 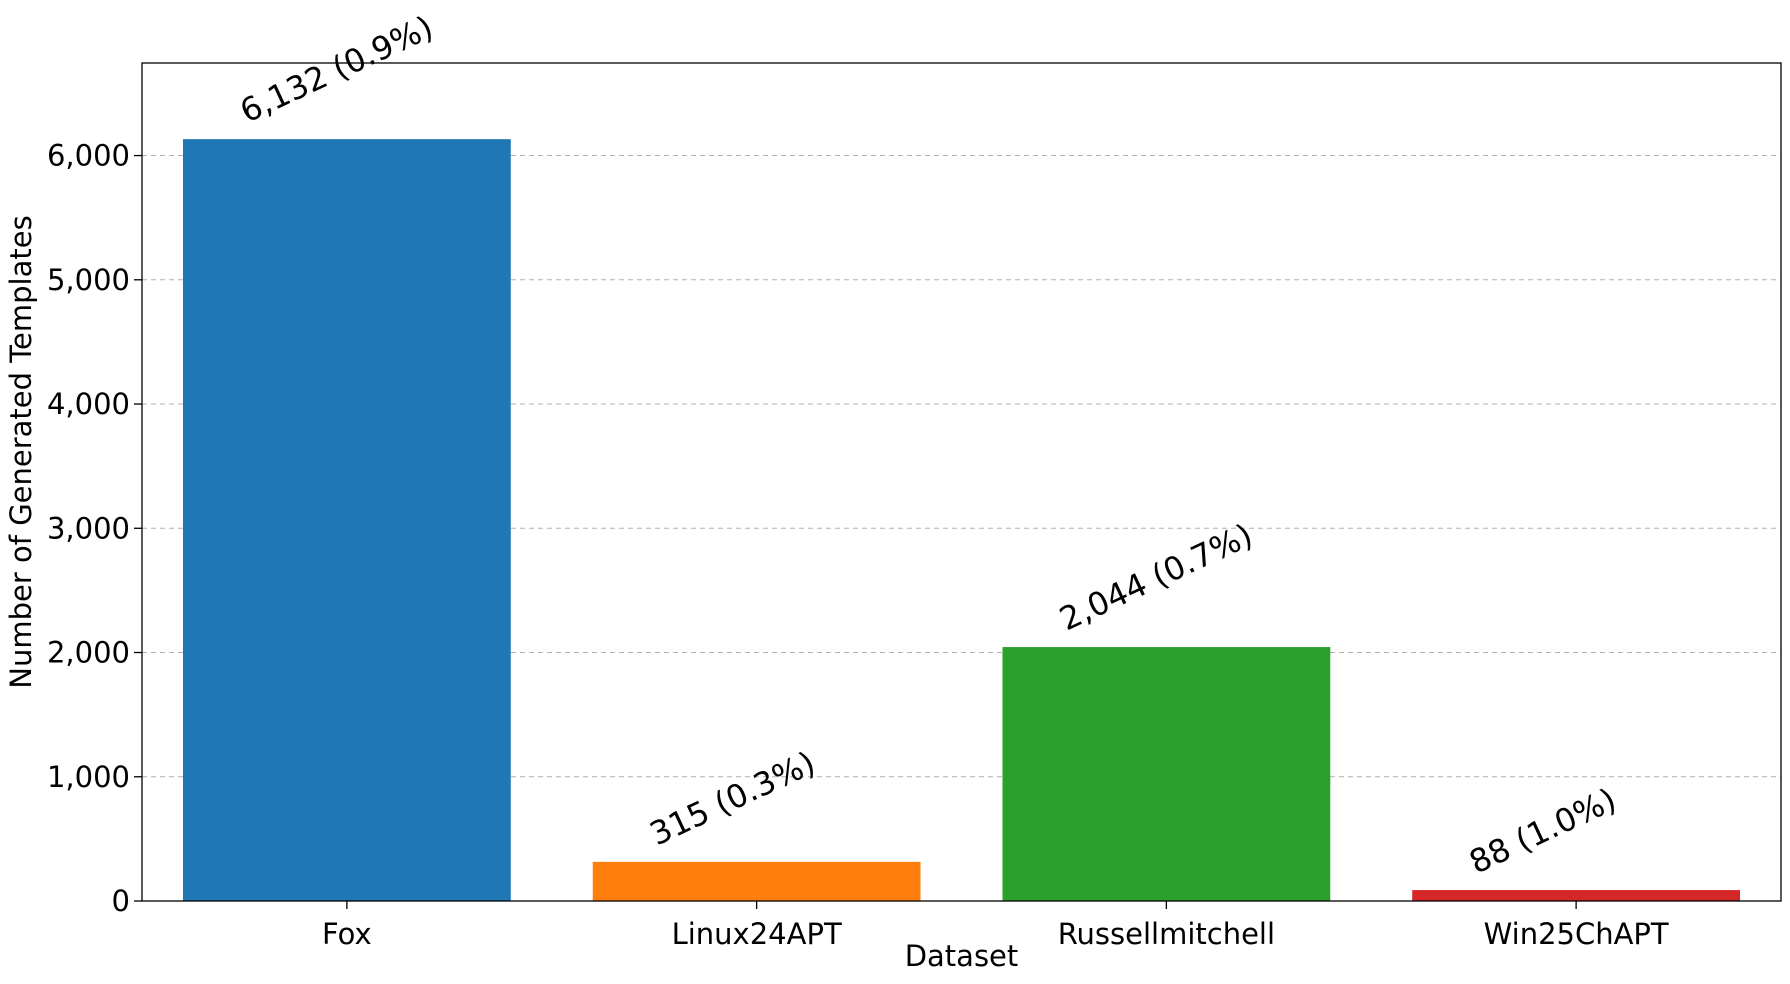 What do you see at coordinates (121, 901) in the screenshot?
I see `y-tick-label: 0` at bounding box center [121, 901].